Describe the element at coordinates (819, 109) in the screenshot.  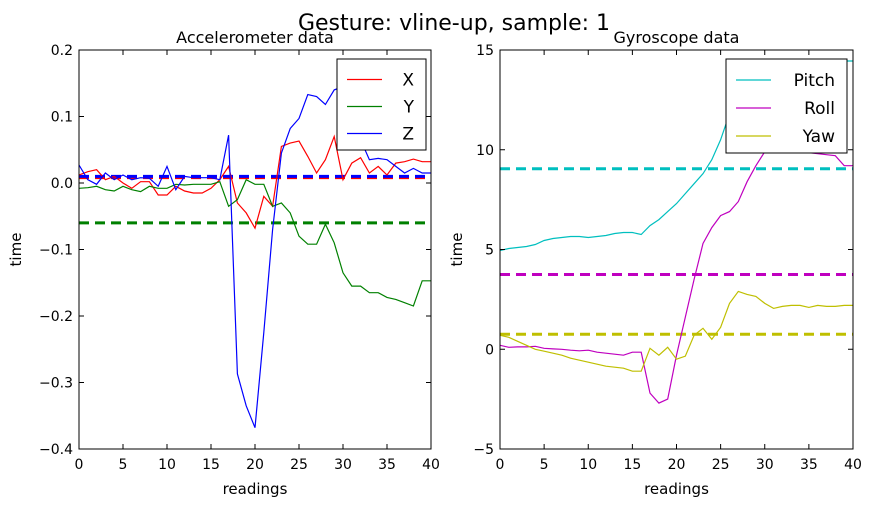
I see `legend-label-roll: Roll` at that location.